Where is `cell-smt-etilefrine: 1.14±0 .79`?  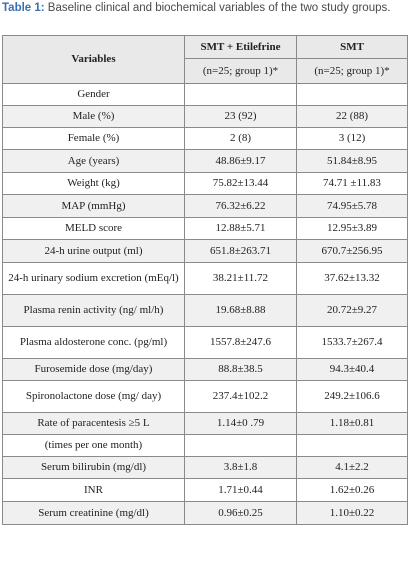
cell-smt-etilefrine: 1.14±0 .79 is located at coordinates (240, 423).